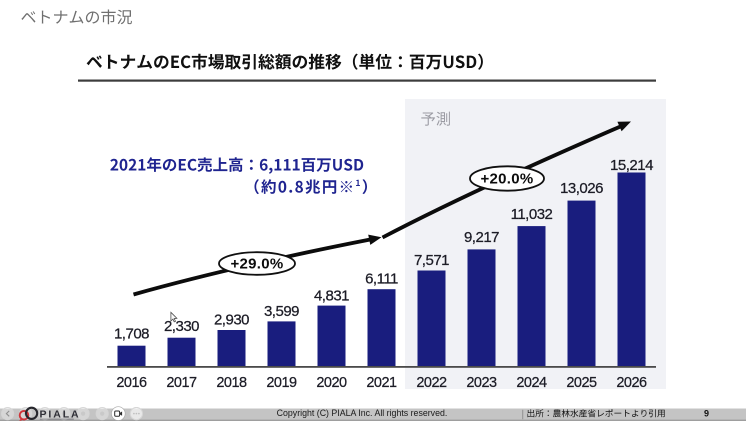 This screenshot has height=421, width=746. I want to click on svg-text: 2023, so click(481, 383).